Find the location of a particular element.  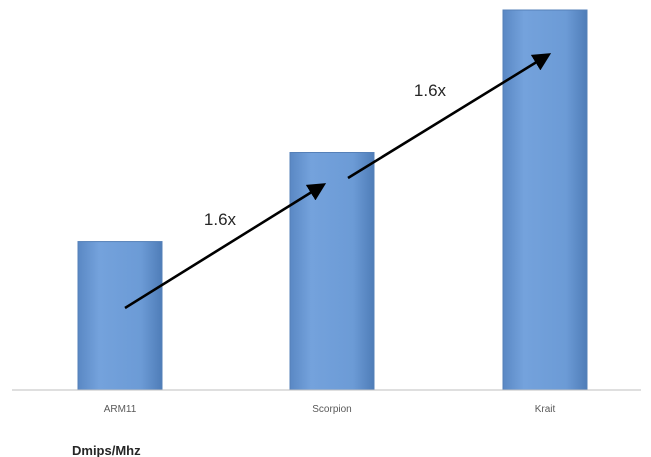

x-tick-label-arm11: ARM11 is located at coordinates (120, 409).